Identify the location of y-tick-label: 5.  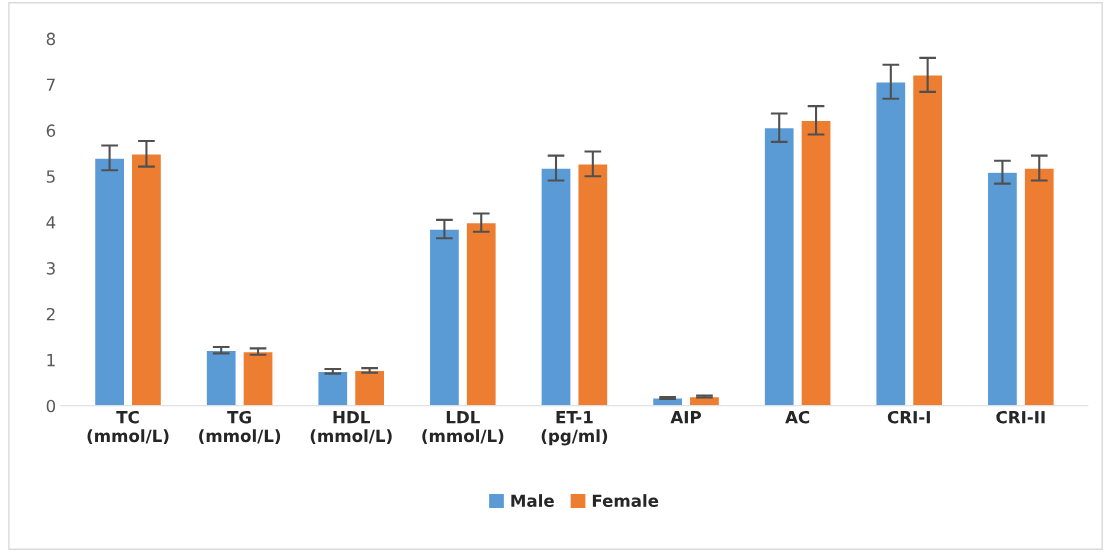
(50, 176).